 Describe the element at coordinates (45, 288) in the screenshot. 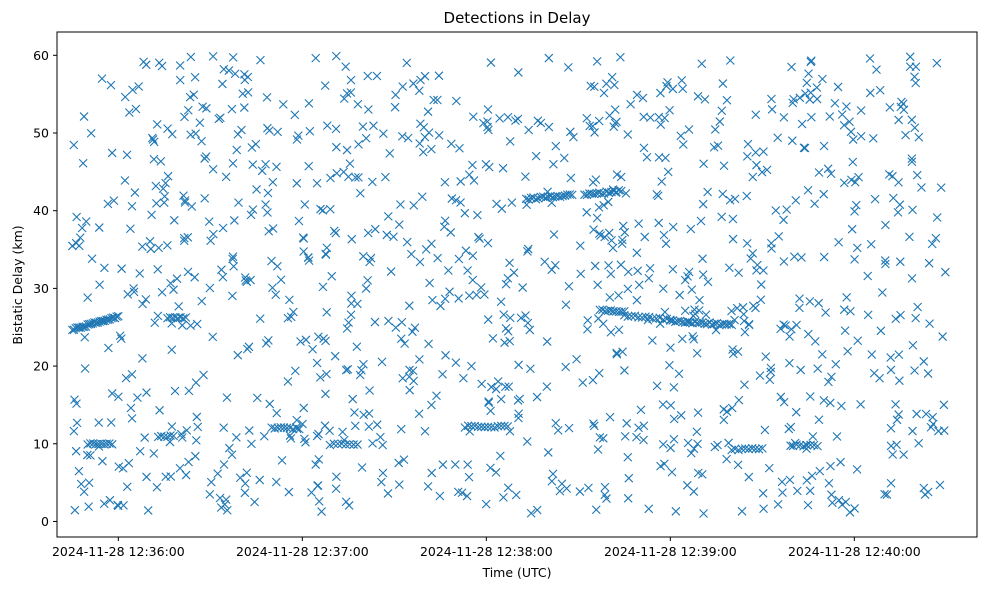

I see `y-axis: 0 10 20 30 40 50 60` at that location.